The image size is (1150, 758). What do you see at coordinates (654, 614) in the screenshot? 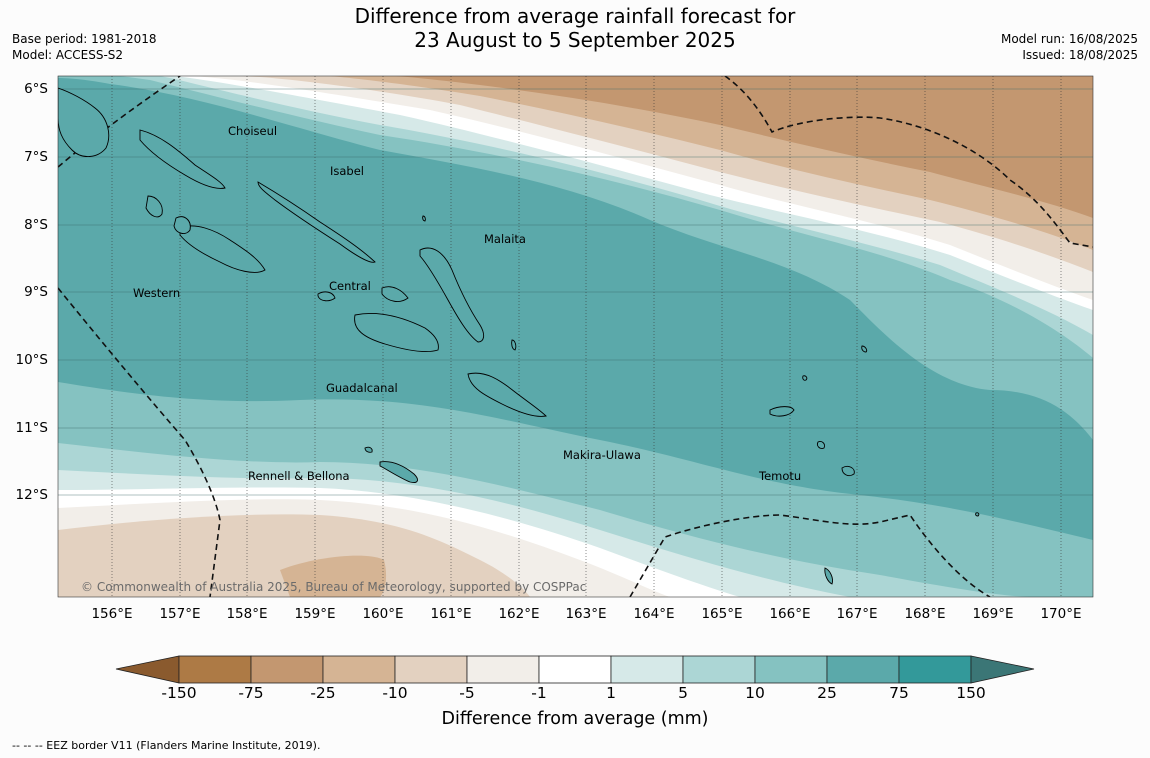
I see `lon-label-164e: 164°E` at bounding box center [654, 614].